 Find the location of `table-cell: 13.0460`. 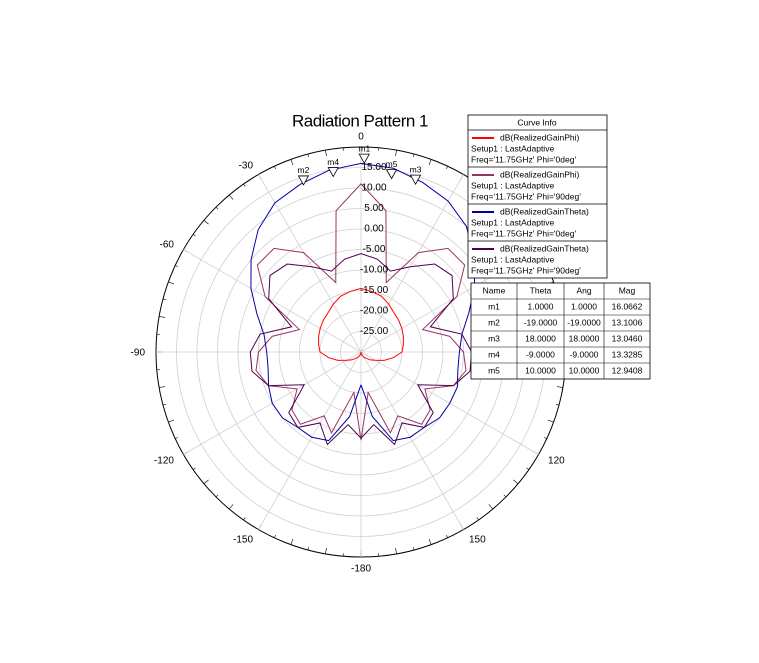

table-cell: 13.0460 is located at coordinates (627, 338).